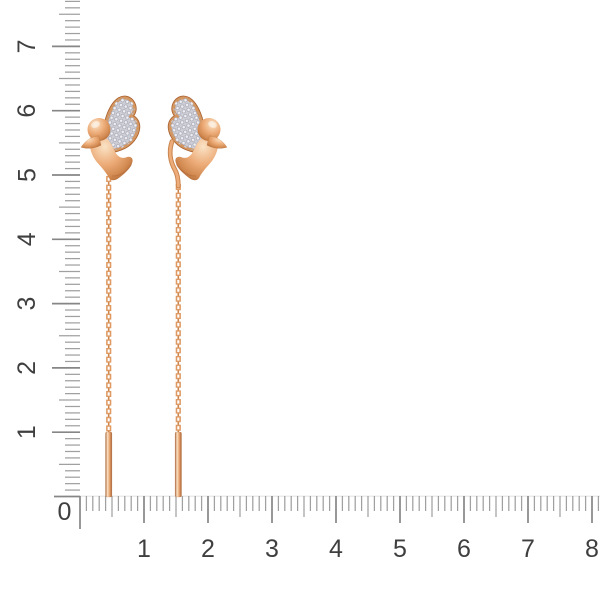  I want to click on h-ruler-label: 6, so click(464, 549).